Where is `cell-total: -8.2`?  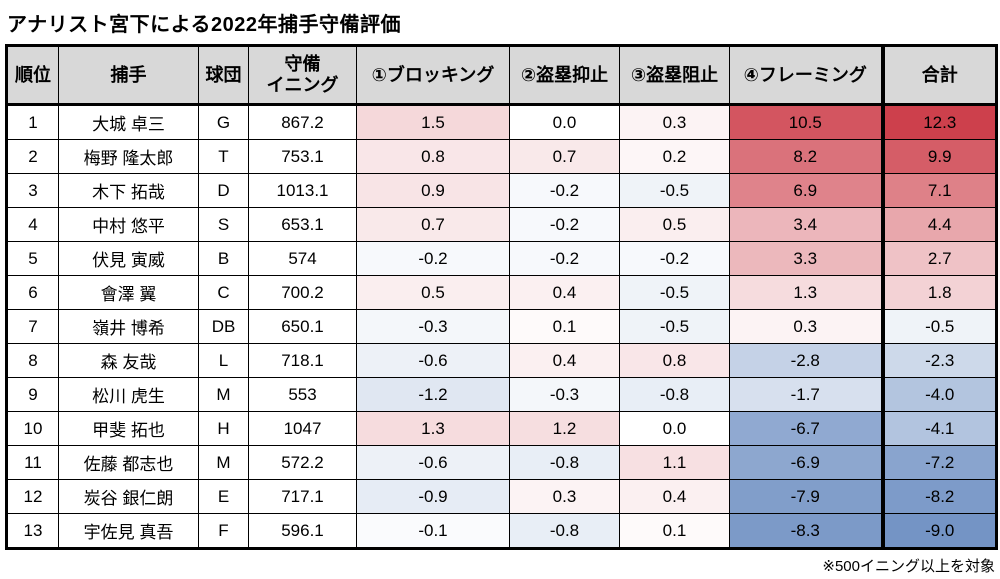 cell-total: -8.2 is located at coordinates (938, 496).